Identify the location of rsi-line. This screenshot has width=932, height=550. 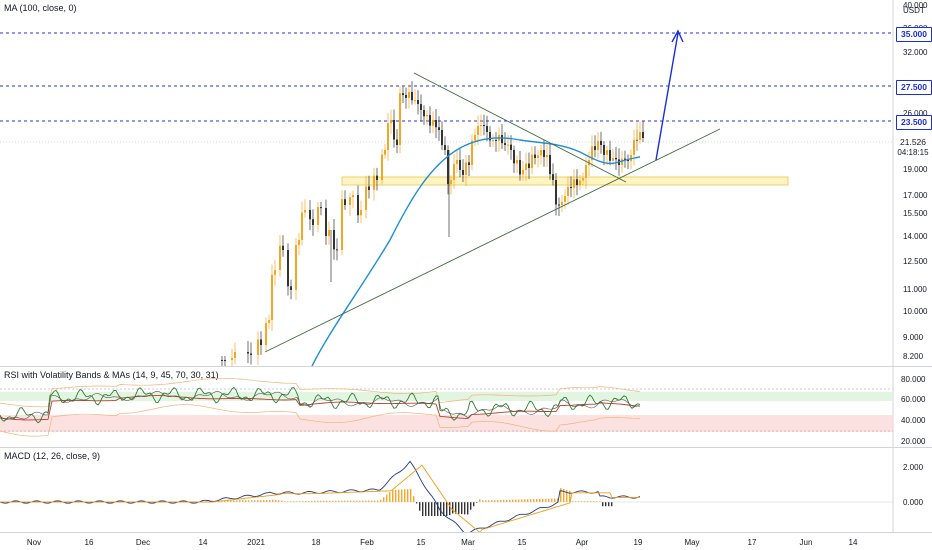
(320, 405).